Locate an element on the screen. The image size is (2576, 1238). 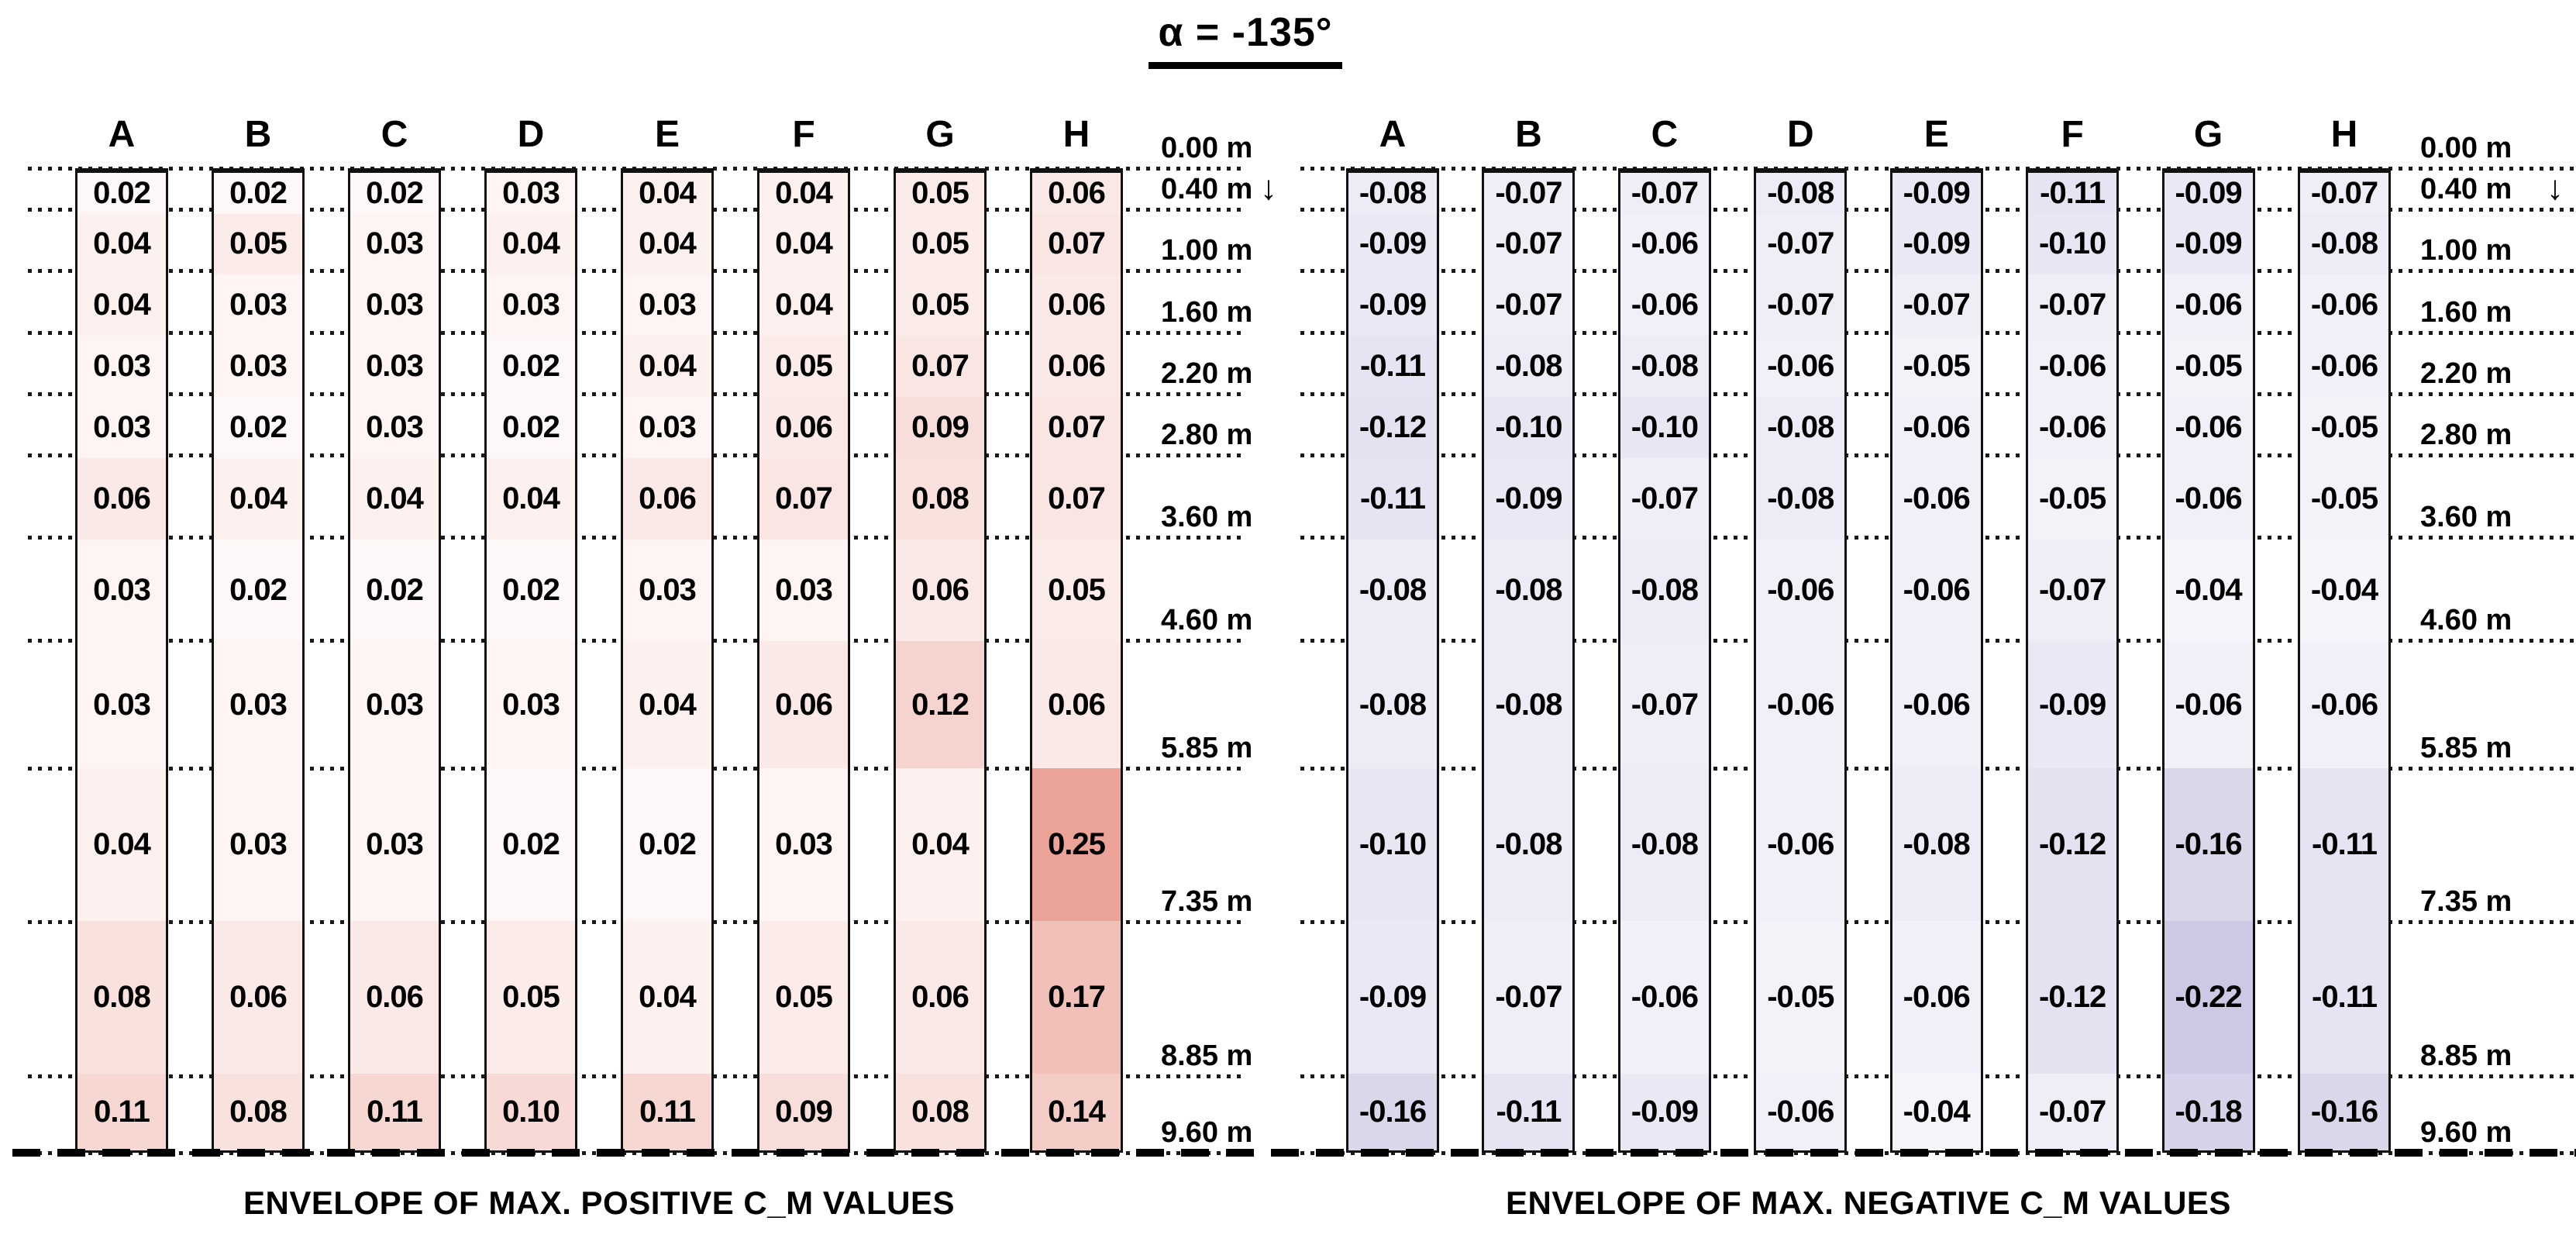
cell-positive-F-row1: 0.04 is located at coordinates (803, 244).